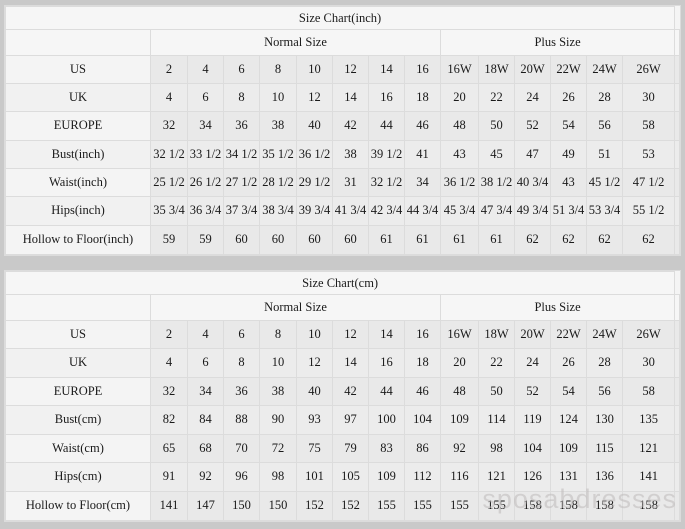 Image resolution: width=685 pixels, height=529 pixels. Describe the element at coordinates (314, 126) in the screenshot. I see `table-cell: 40` at that location.